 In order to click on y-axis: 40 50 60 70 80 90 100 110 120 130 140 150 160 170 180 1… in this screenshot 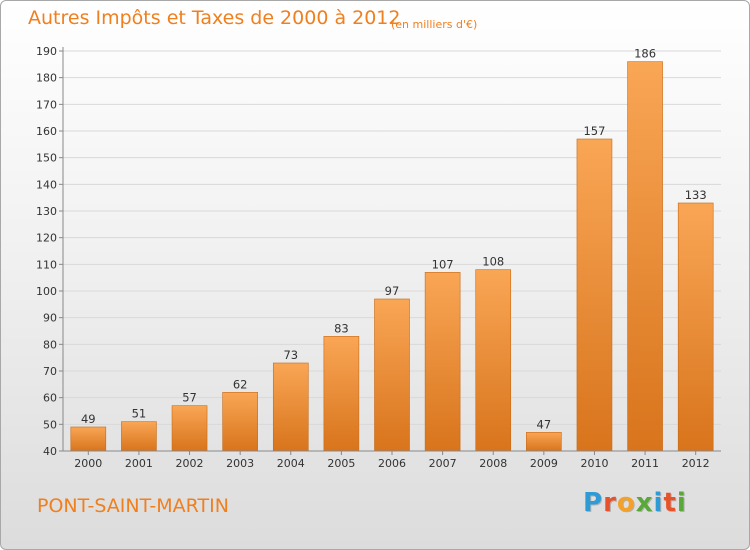, I will do `click(50, 251)`.